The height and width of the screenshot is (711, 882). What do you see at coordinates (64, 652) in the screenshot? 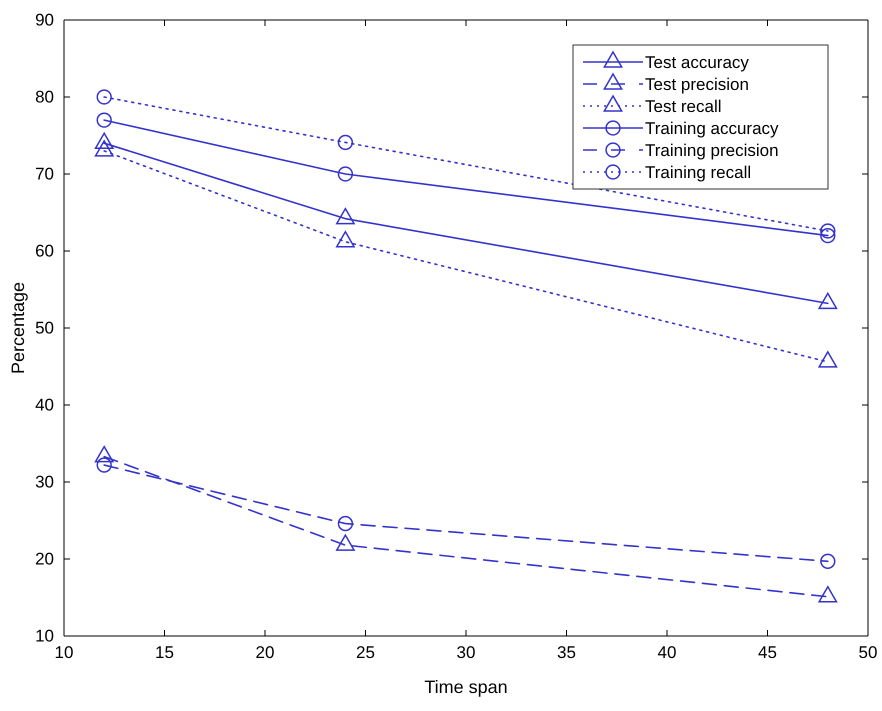
I see `x-tick-label: 10` at bounding box center [64, 652].